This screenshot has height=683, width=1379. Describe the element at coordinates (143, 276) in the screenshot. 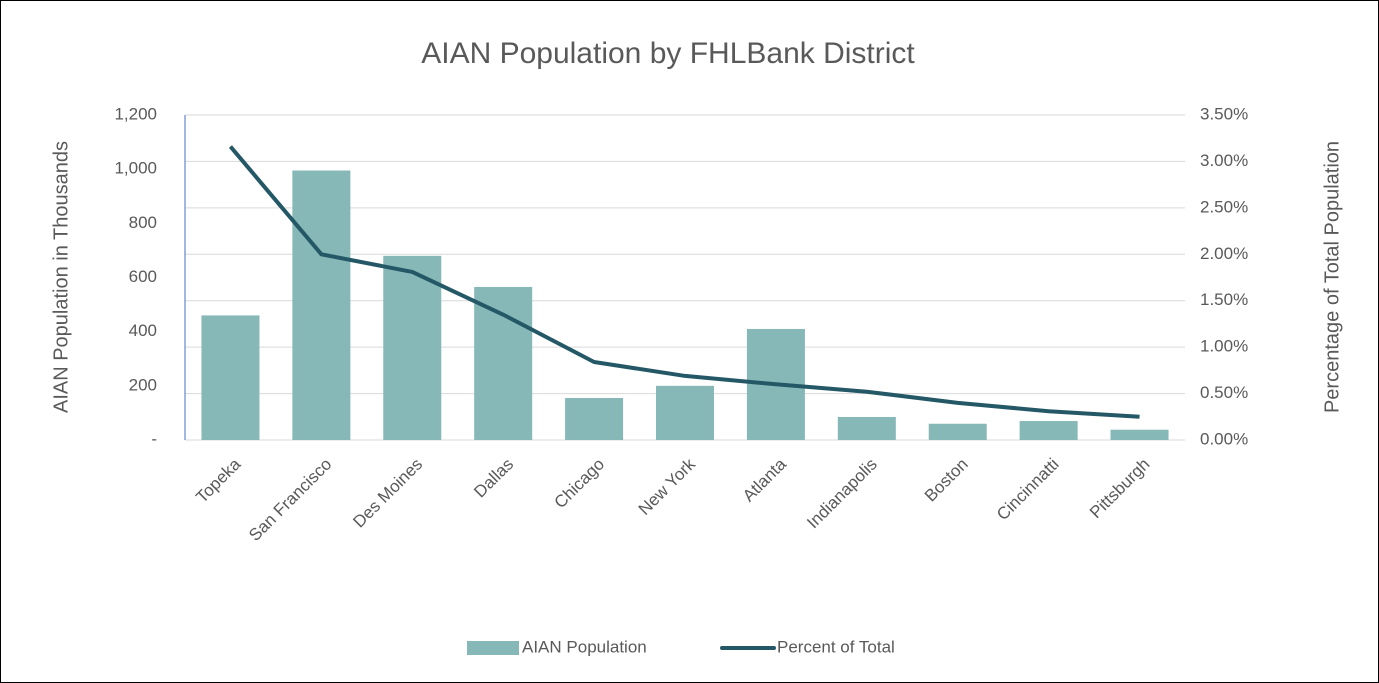

I see `y-tick-label: 600` at that location.